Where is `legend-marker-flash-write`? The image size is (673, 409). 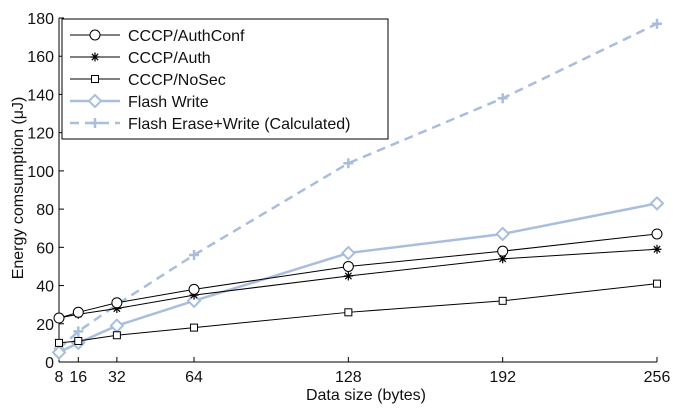 legend-marker-flash-write is located at coordinates (95, 101).